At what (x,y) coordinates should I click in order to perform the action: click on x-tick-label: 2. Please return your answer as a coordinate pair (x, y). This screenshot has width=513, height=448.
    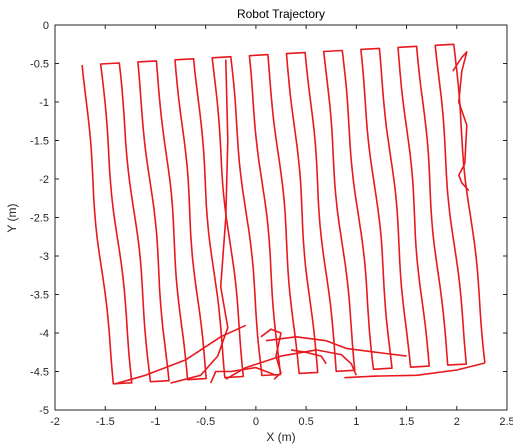
    Looking at the image, I should click on (457, 422).